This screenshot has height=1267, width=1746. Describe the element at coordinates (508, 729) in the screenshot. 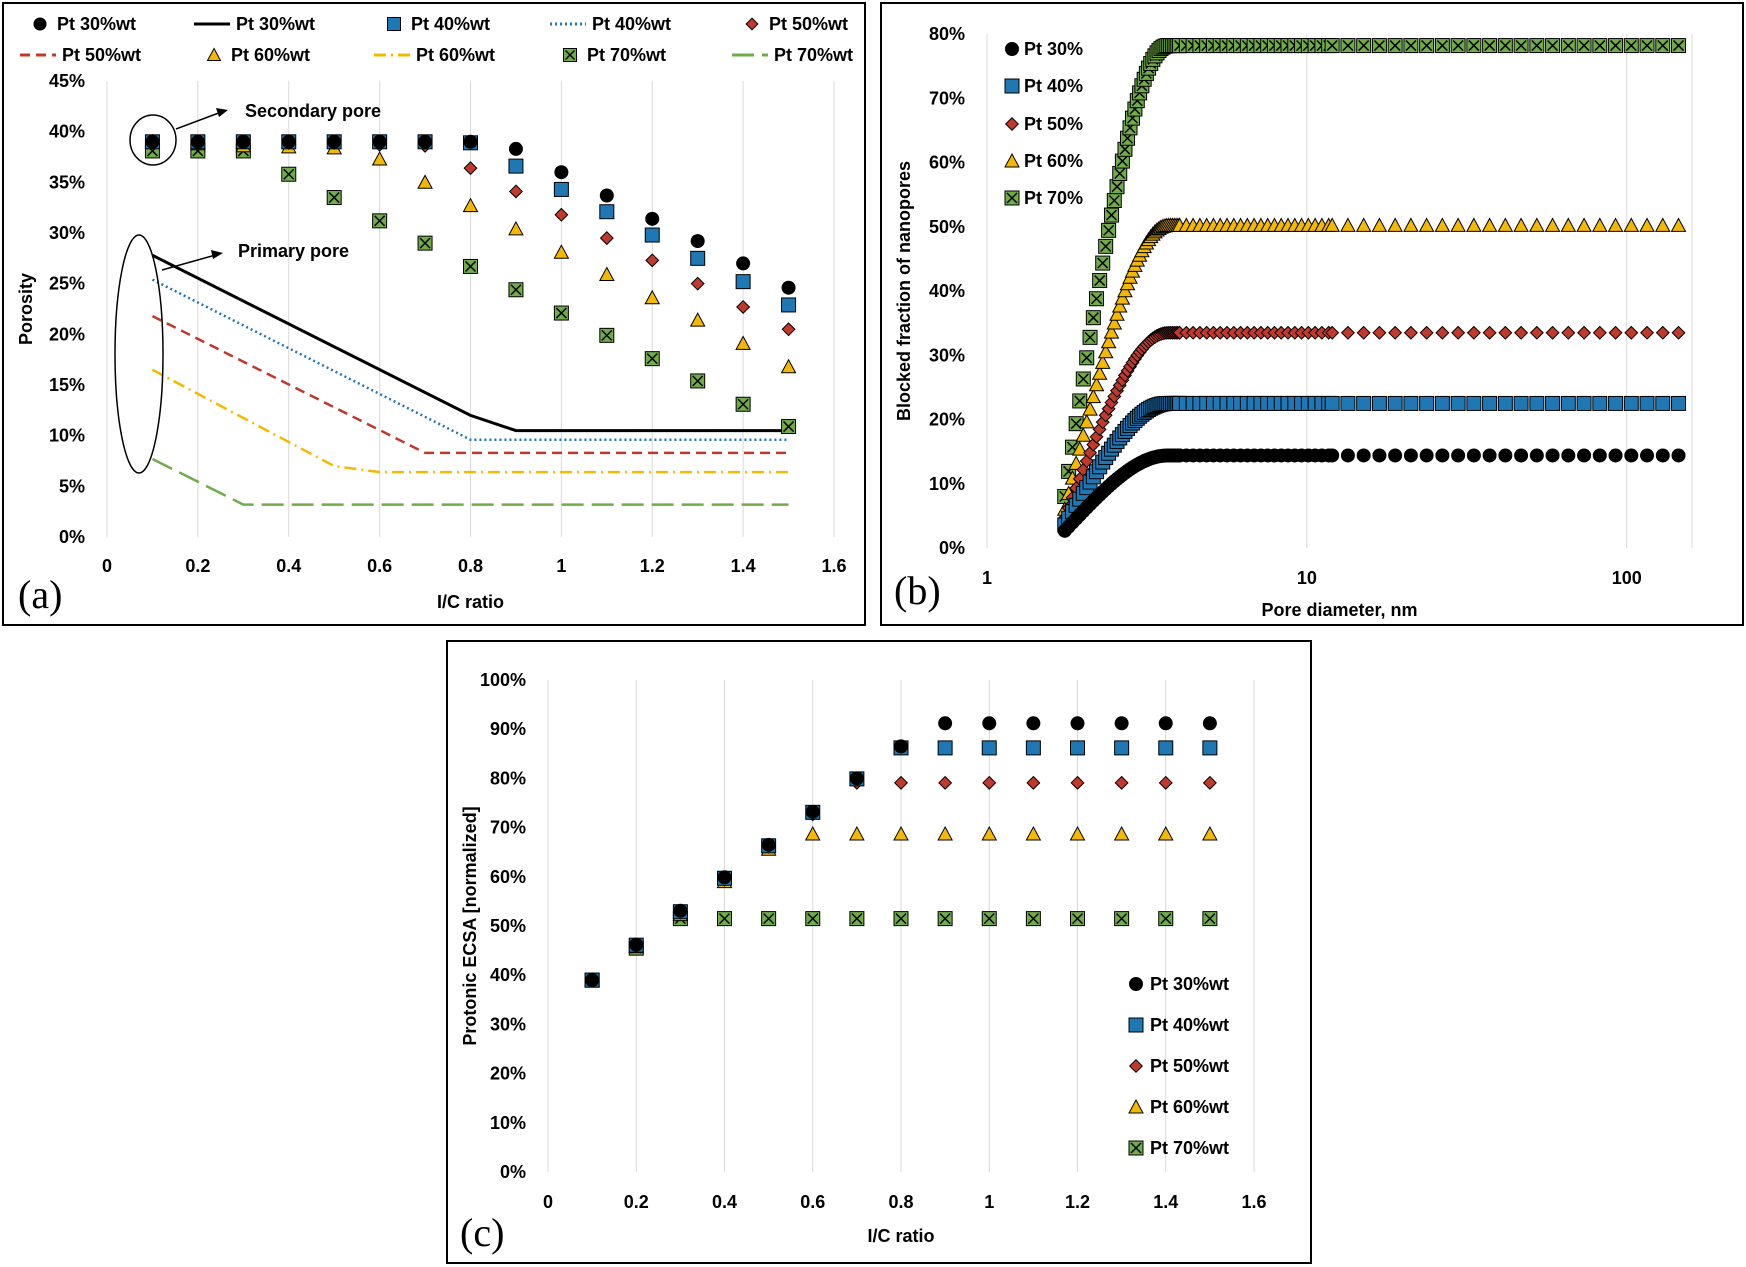

I see `y-tick-label: 90%` at that location.